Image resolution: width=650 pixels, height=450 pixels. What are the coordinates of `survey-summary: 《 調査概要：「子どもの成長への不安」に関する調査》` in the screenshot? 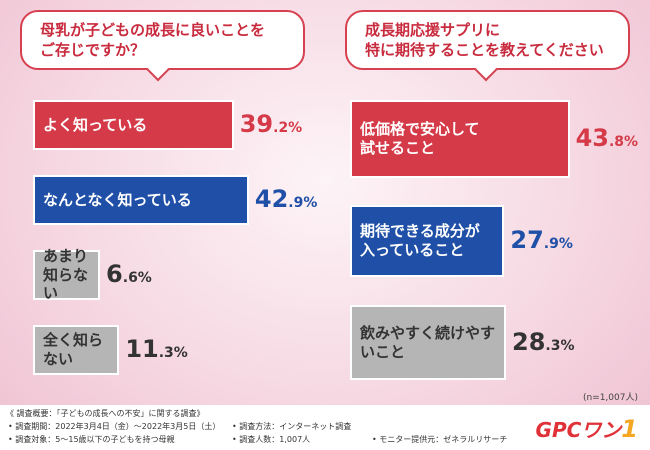 It's located at (105, 413).